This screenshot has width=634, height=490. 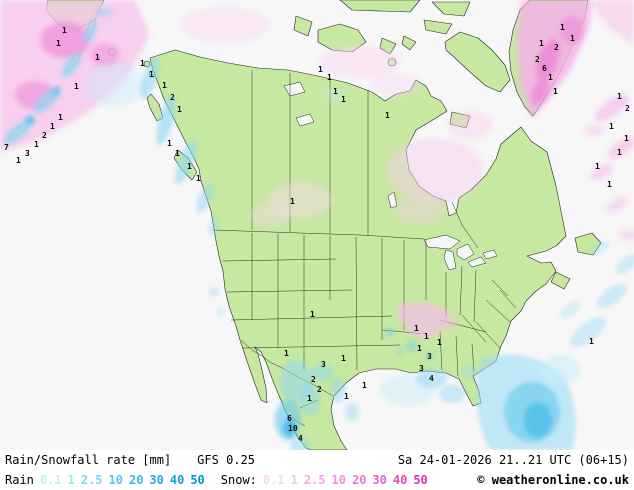 I want to click on legend-value: 2.5, so click(x=91, y=480).